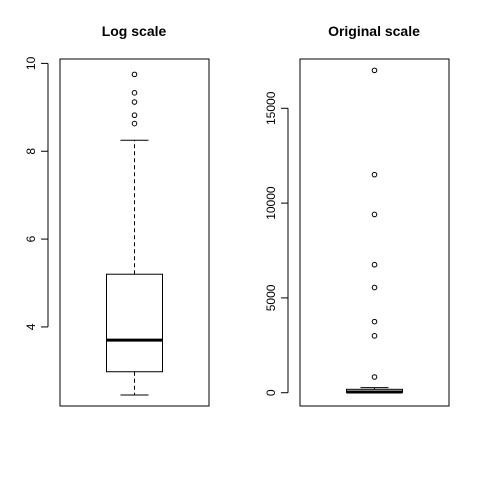  I want to click on log-scale-y-tick-label: 10, so click(31, 63).